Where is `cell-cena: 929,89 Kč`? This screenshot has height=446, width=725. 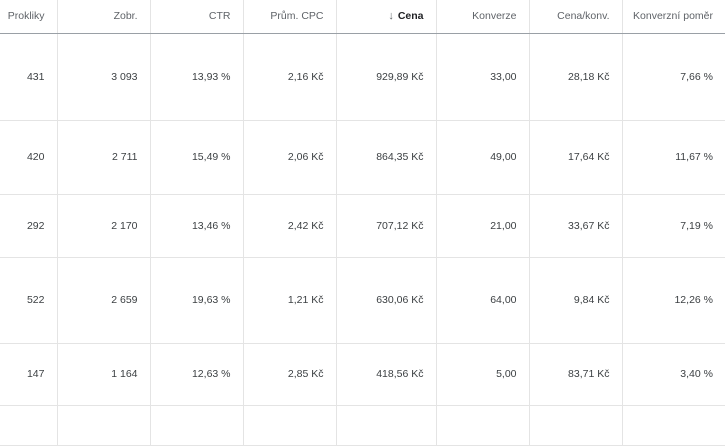
cell-cena: 929,89 Kč is located at coordinates (386, 77).